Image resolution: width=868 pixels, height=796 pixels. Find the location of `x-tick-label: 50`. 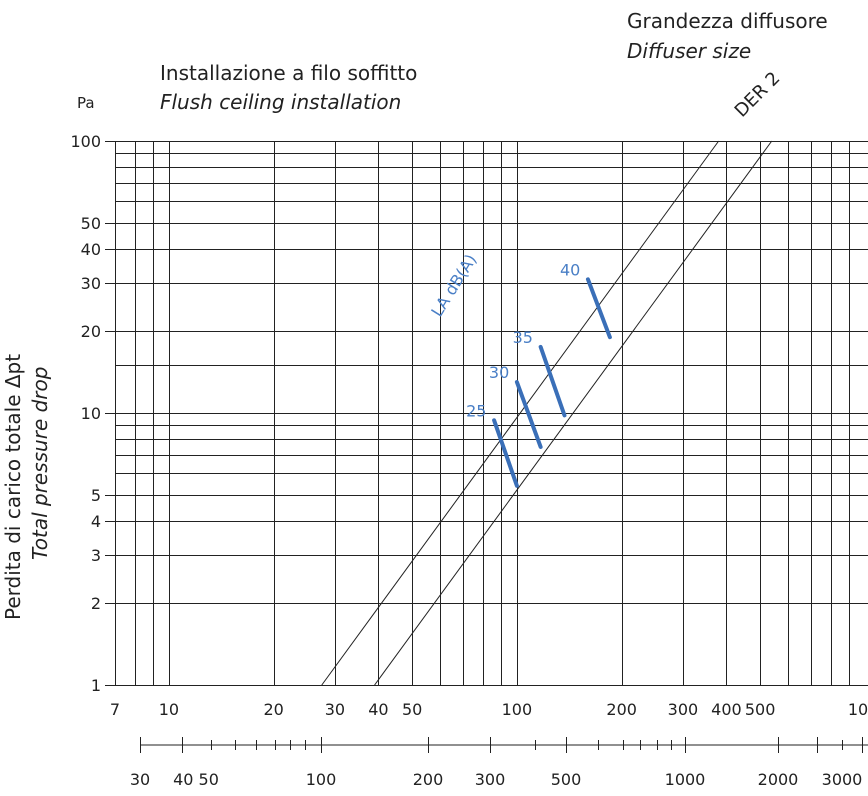

x-tick-label: 50 is located at coordinates (412, 709).